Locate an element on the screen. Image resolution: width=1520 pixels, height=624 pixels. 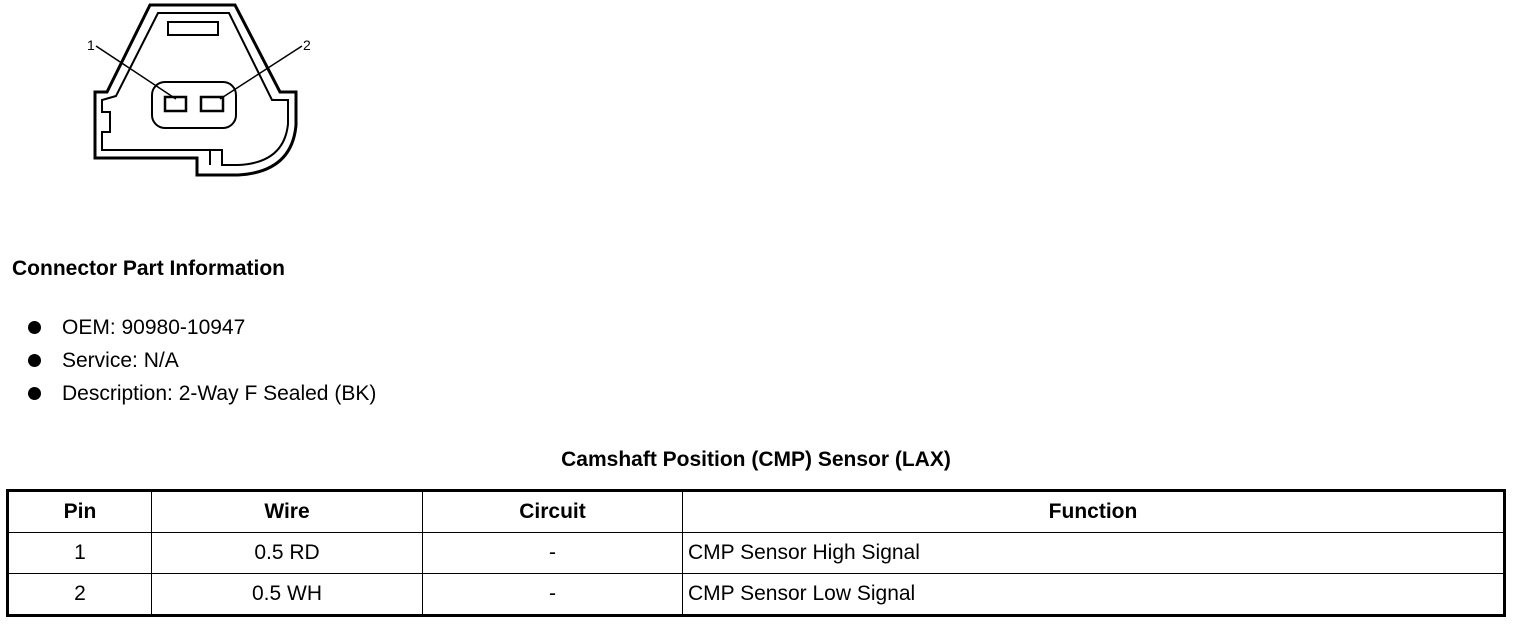
cell-function: CMP Sensor Low Signal is located at coordinates (1093, 594).